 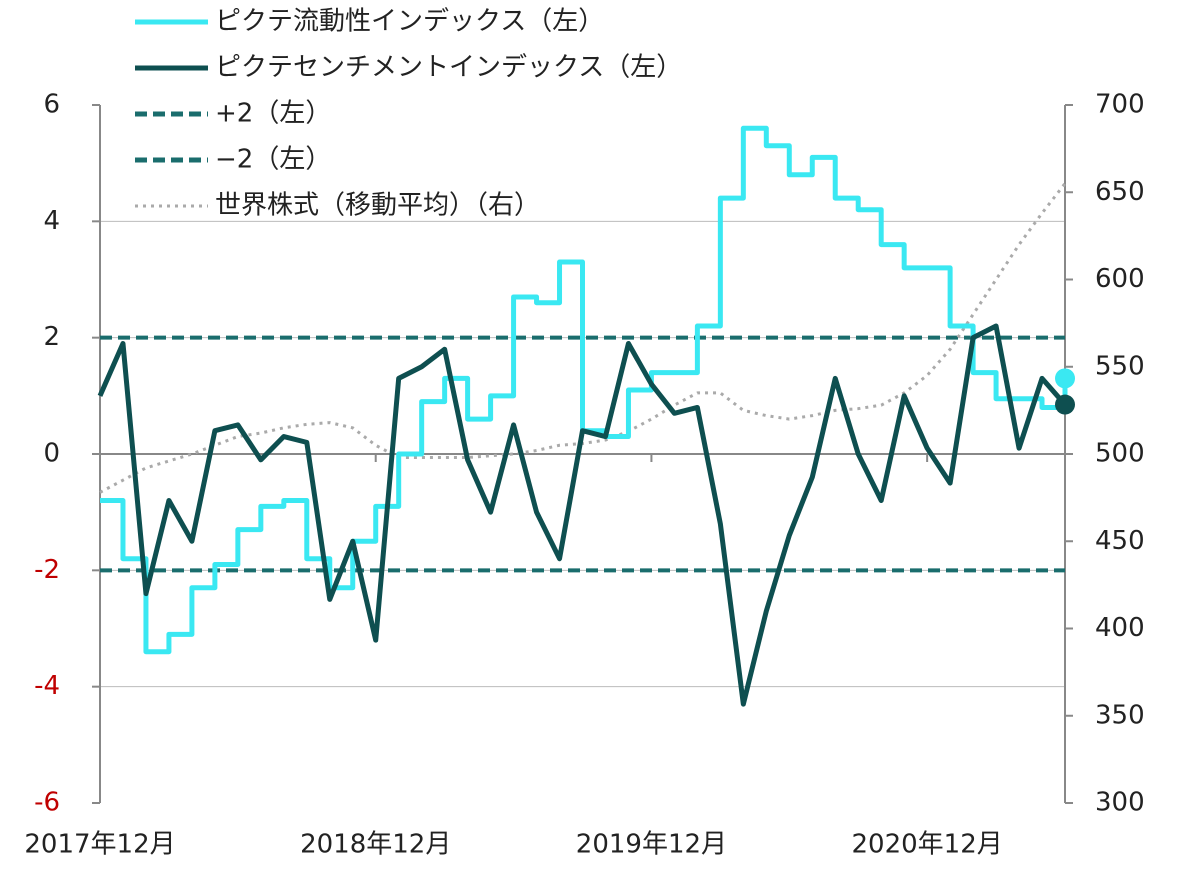 What do you see at coordinates (1120, 803) in the screenshot?
I see `y2-tick-label: 300` at bounding box center [1120, 803].